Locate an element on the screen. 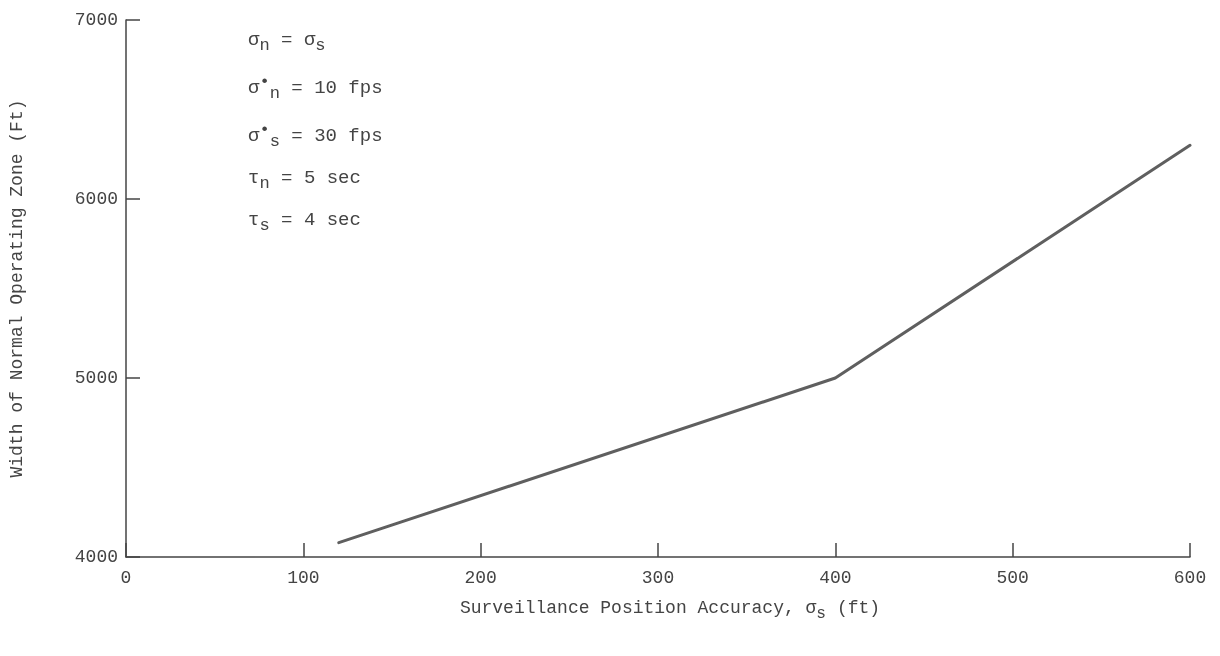 The width and height of the screenshot is (1220, 656). x-tick-label: 0 is located at coordinates (126, 578).